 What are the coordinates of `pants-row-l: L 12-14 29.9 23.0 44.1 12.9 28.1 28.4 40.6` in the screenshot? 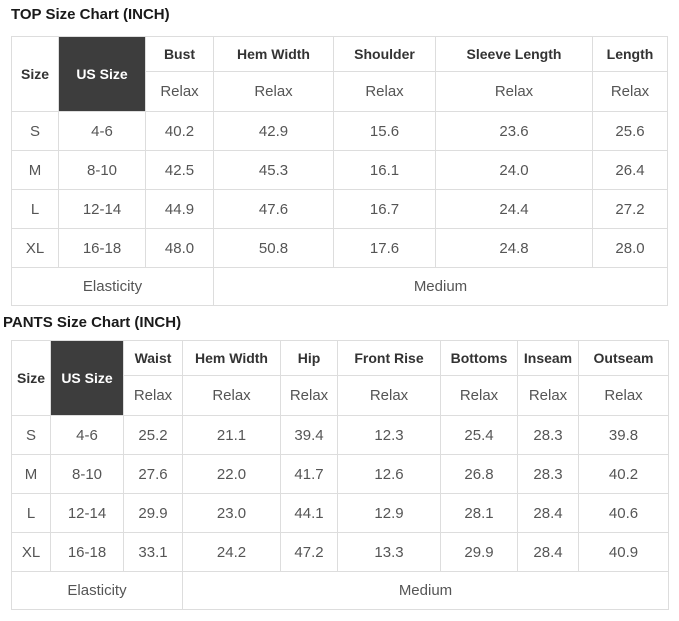 It's located at (340, 513).